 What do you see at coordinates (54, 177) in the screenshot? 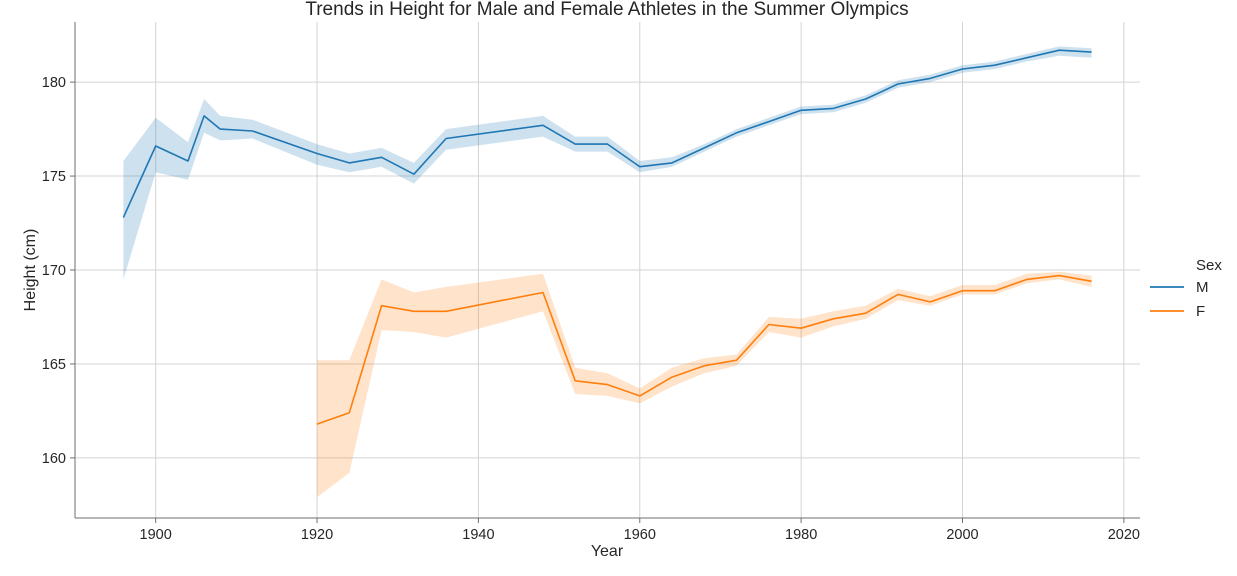
I see `y-tick-label: 175` at bounding box center [54, 177].